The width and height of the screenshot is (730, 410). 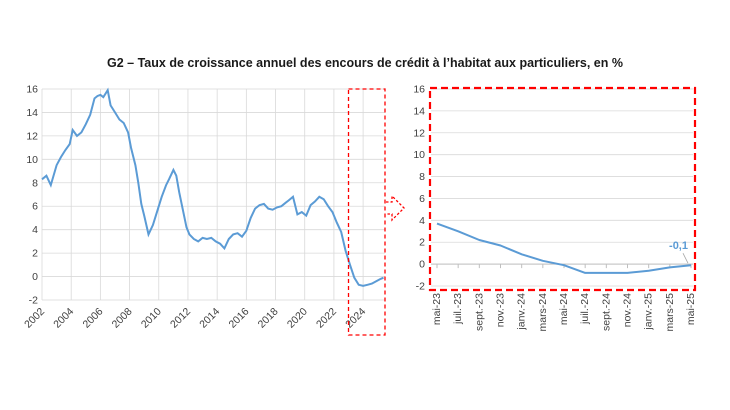 I want to click on right-x-tick-label: nov.-24, so click(x=628, y=310).